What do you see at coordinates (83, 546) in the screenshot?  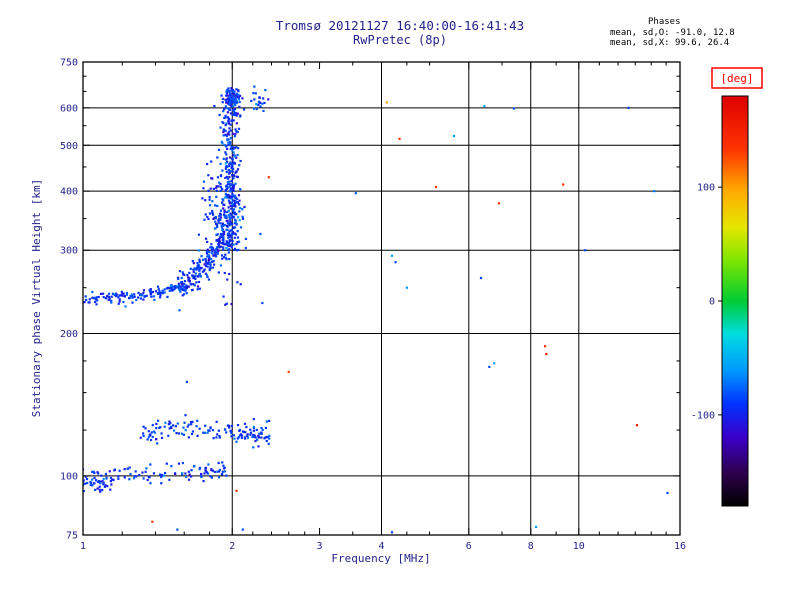 I see `svg-text: 1` at bounding box center [83, 546].